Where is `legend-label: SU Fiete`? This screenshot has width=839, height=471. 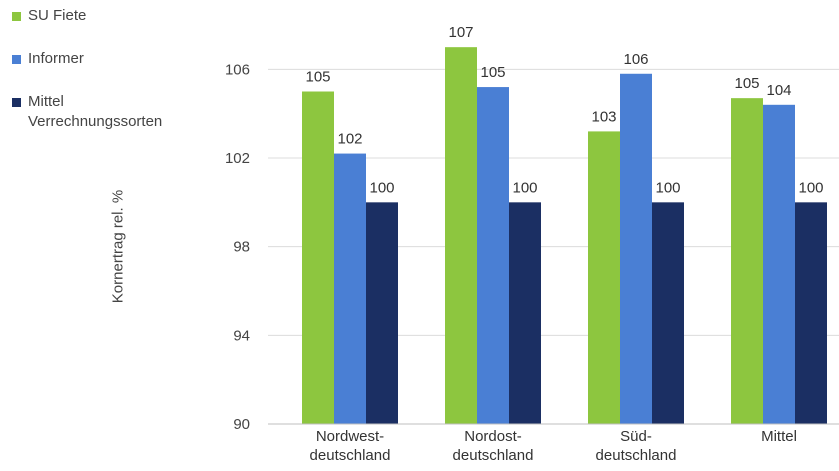 legend-label: SU Fiete is located at coordinates (57, 15).